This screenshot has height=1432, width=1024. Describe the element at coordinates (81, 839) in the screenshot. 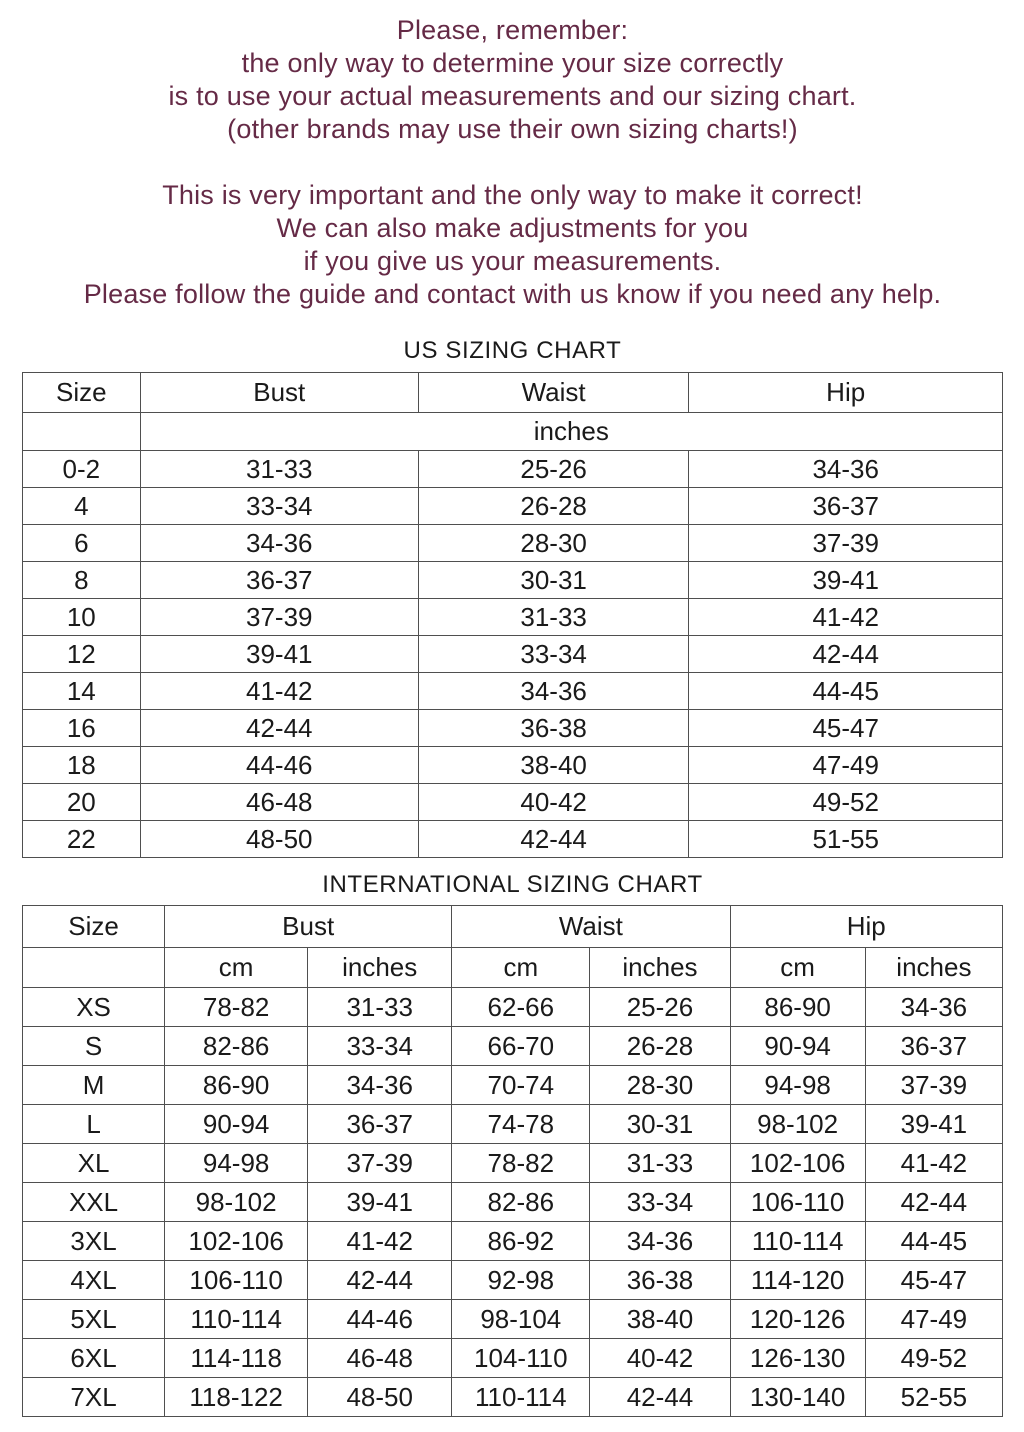

I see `size-cell: 22` at that location.